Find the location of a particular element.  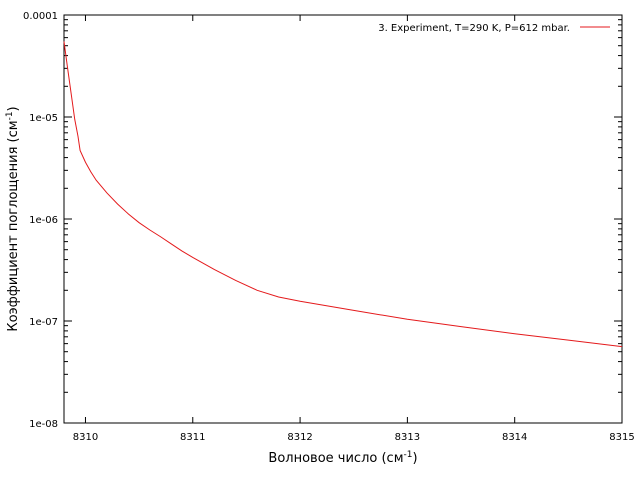

x-axis-label-tail: ) is located at coordinates (414, 458).